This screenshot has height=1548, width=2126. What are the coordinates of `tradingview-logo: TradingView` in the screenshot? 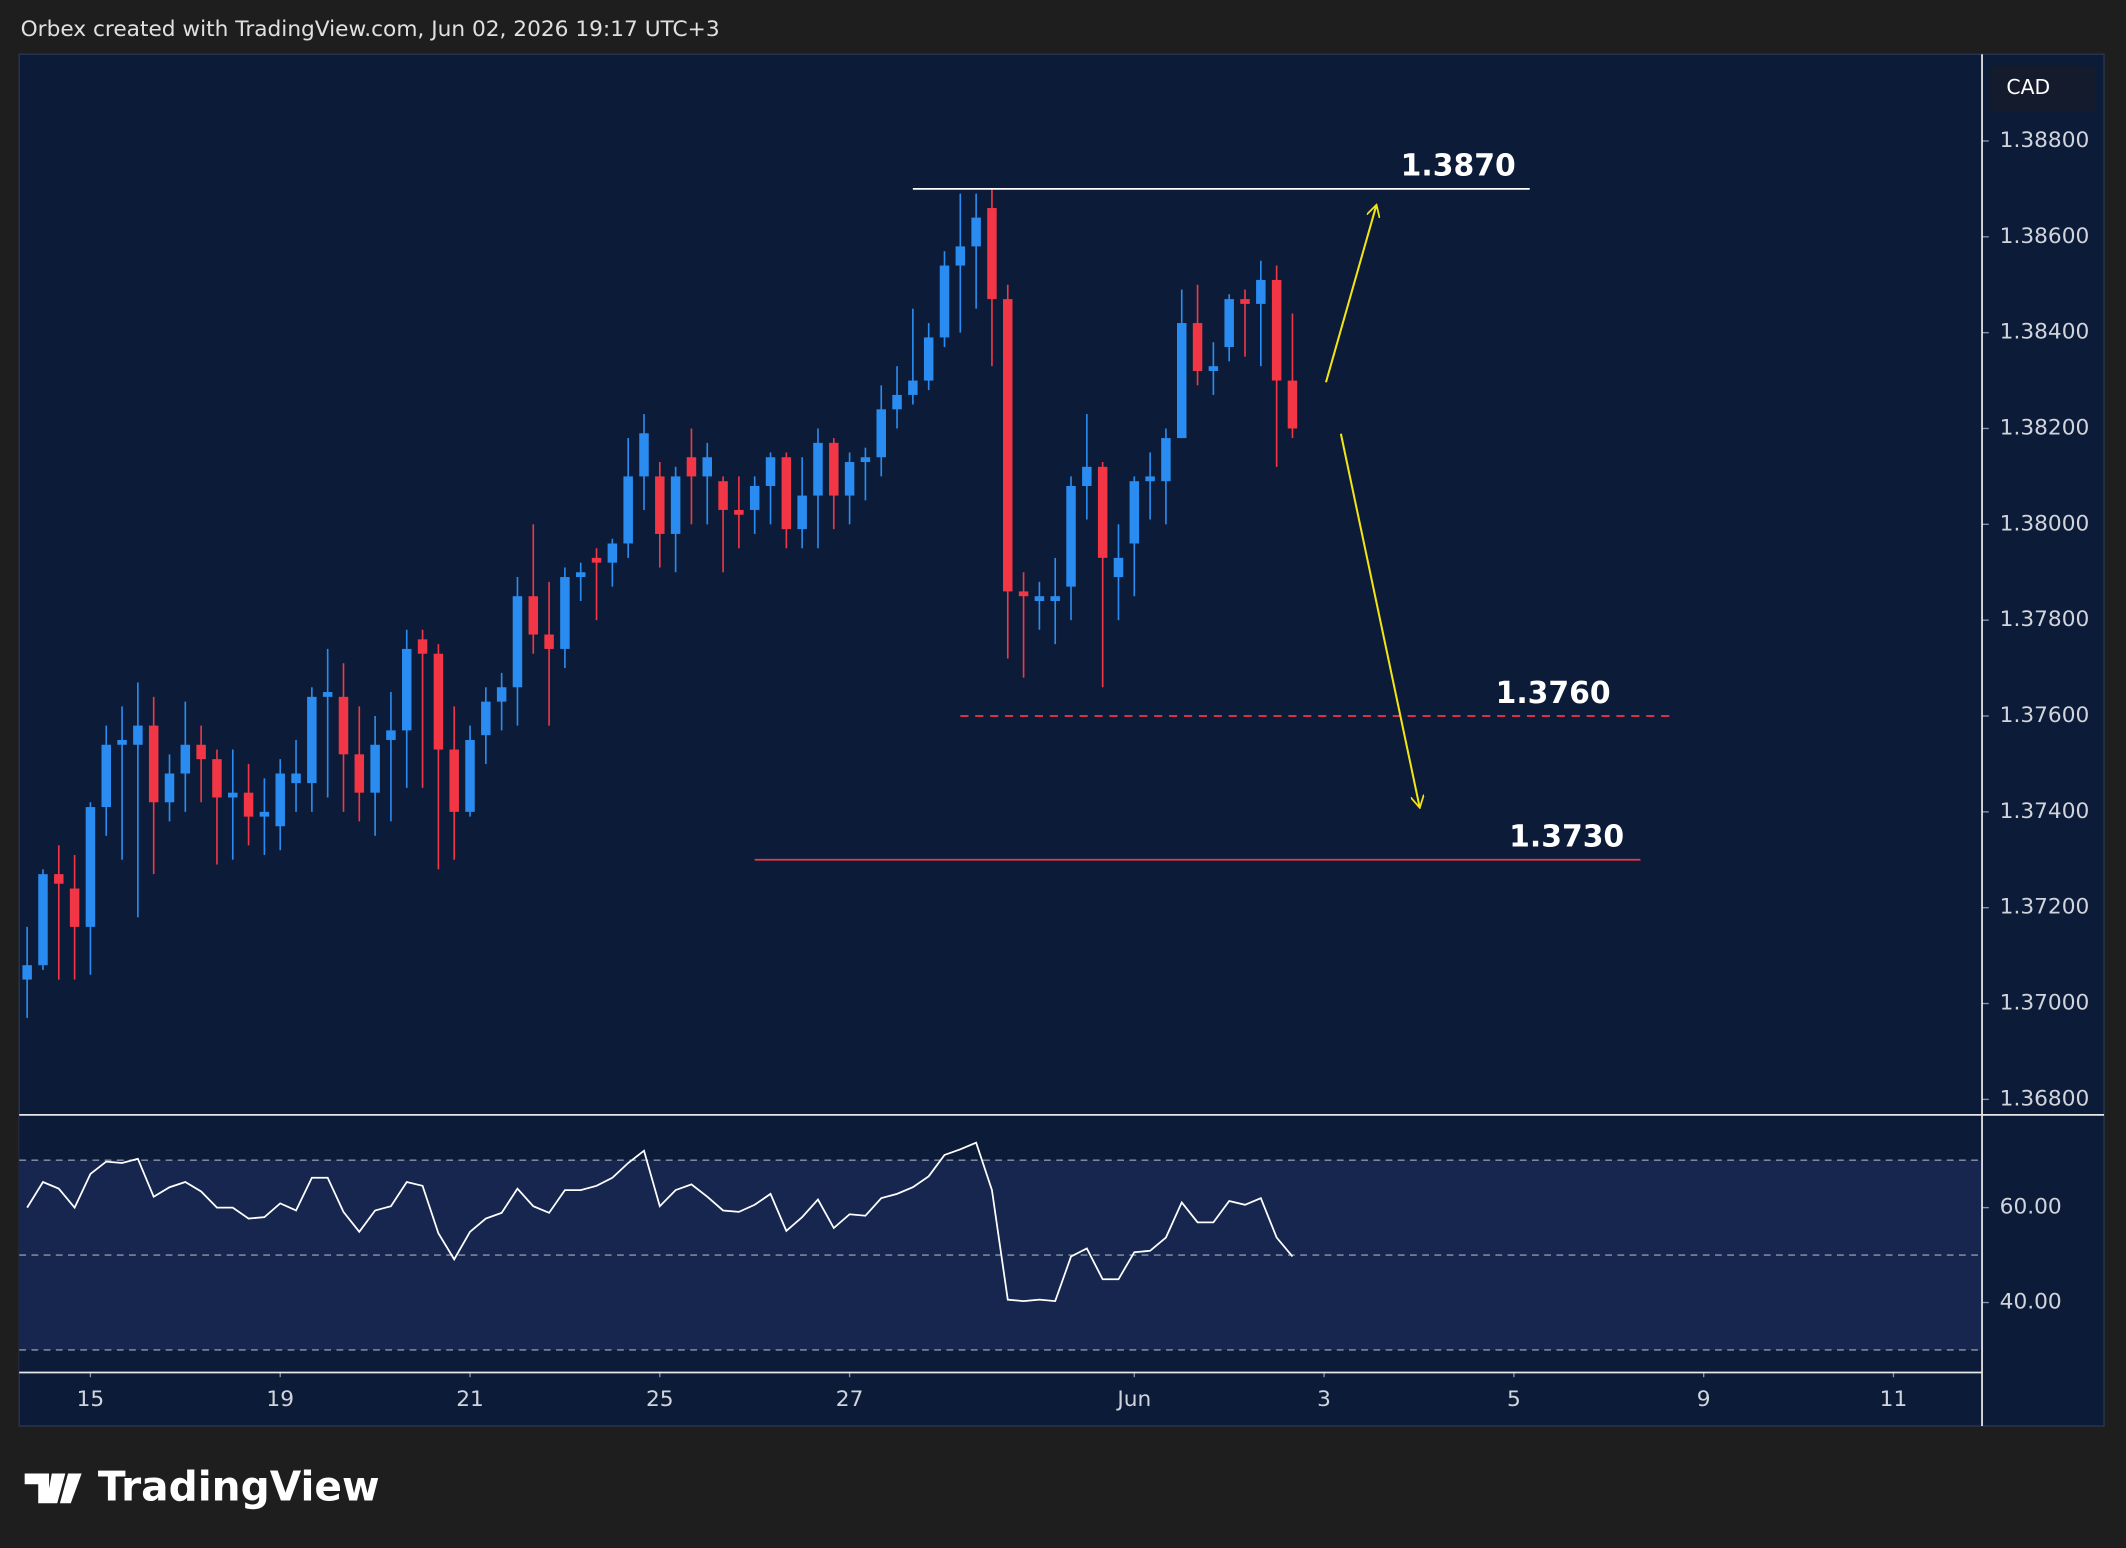 It's located at (202, 1487).